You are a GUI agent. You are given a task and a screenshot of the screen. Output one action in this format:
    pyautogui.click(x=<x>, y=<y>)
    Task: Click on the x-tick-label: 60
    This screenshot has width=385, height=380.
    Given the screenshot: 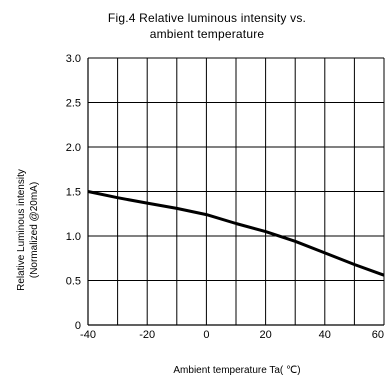 What is the action you would take?
    pyautogui.click(x=378, y=335)
    